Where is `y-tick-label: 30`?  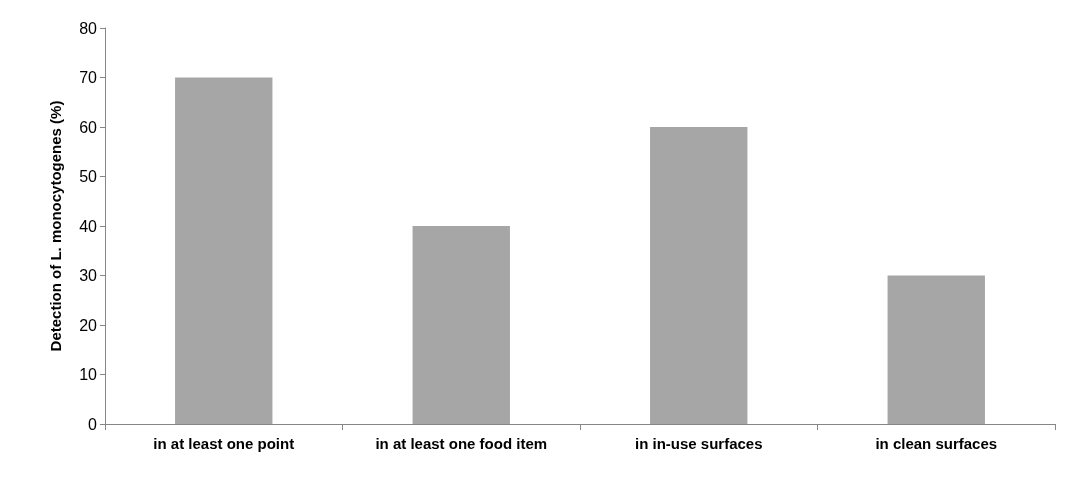
y-tick-label: 30 is located at coordinates (88, 275).